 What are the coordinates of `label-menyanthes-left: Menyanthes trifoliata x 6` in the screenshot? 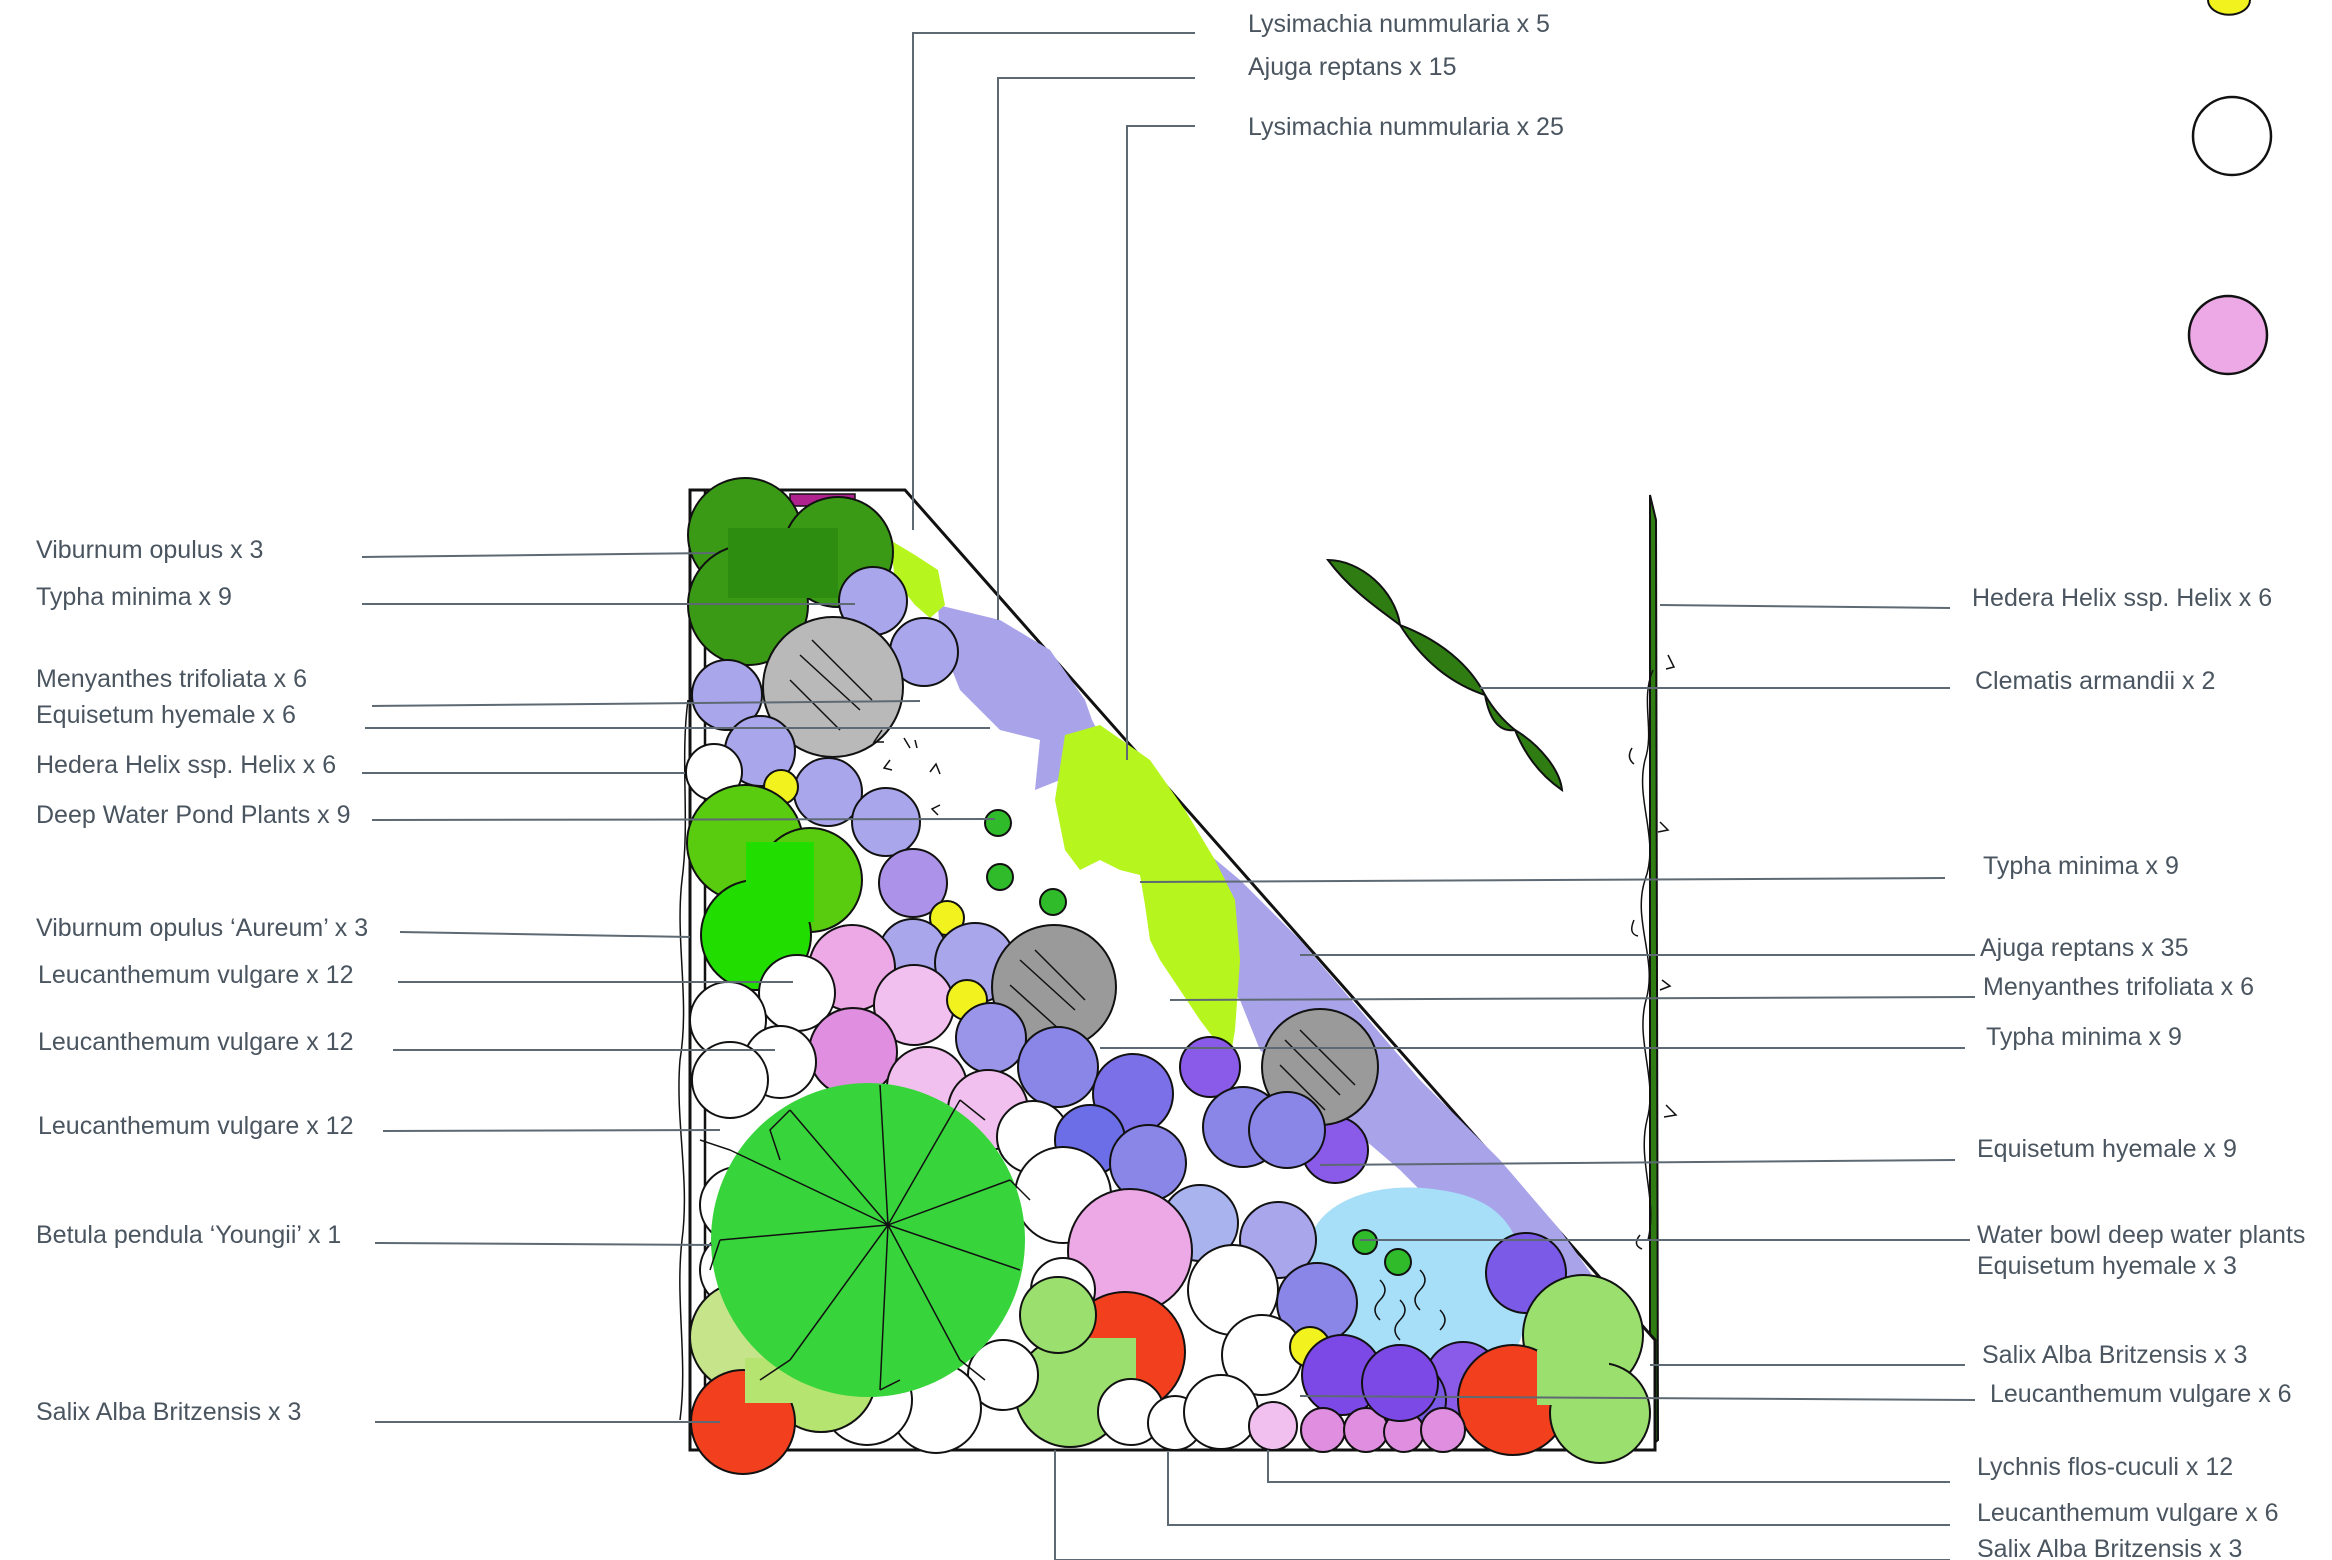 It's located at (171, 679).